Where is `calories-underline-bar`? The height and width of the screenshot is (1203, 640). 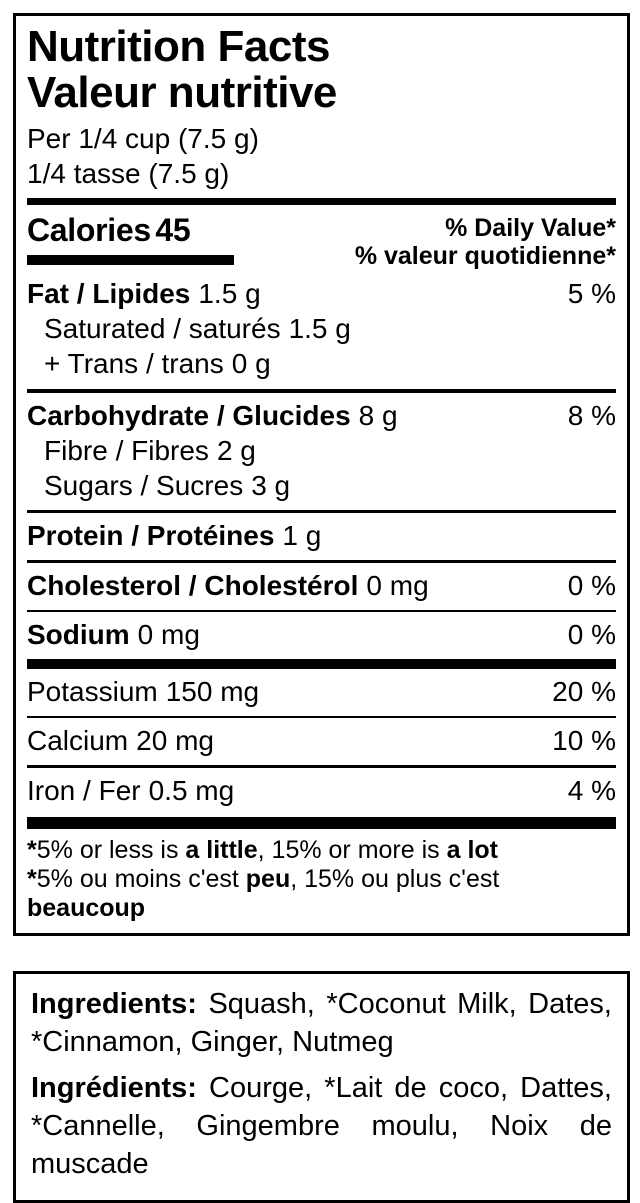
calories-underline-bar is located at coordinates (130, 260).